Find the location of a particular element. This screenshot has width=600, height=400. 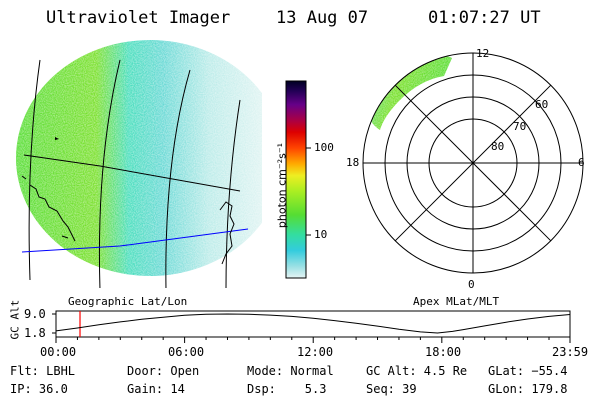

colorbar-label-10: 10 is located at coordinates (321, 234).